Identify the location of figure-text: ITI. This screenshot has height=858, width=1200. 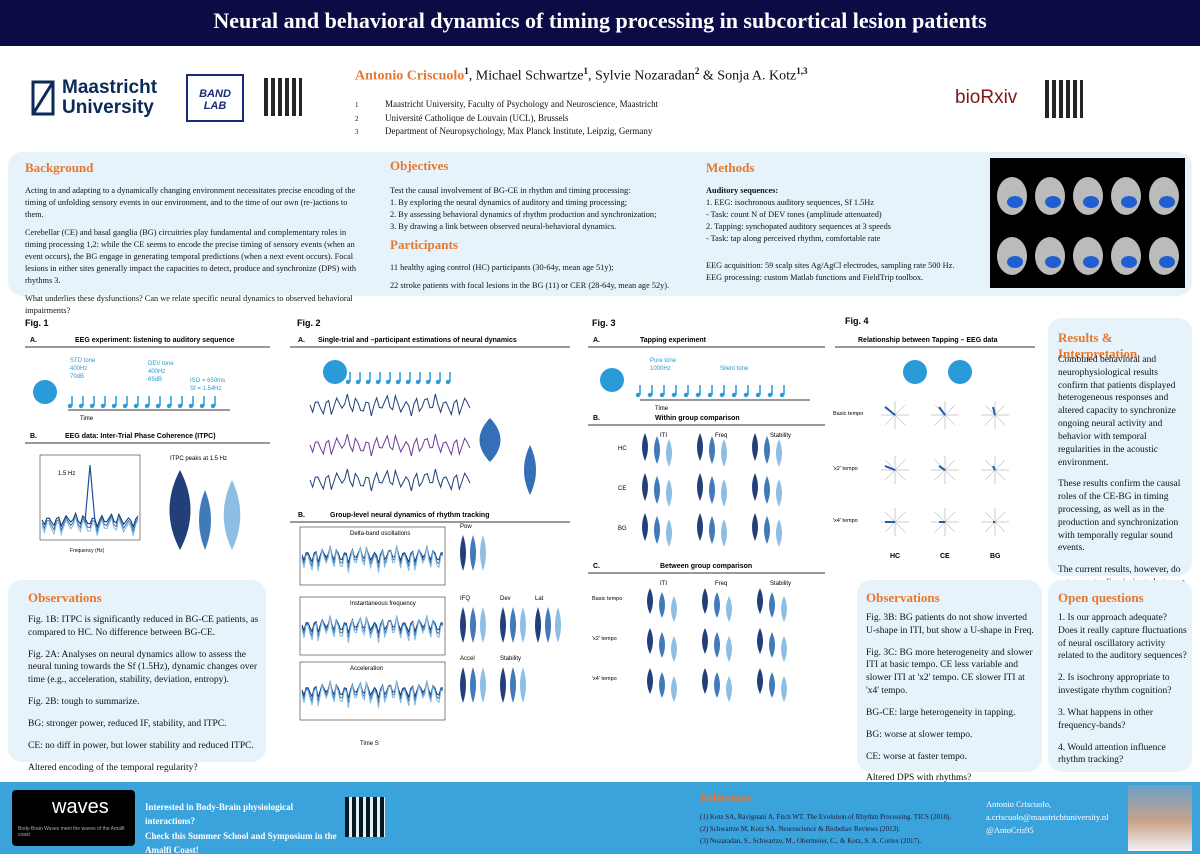
(663, 436).